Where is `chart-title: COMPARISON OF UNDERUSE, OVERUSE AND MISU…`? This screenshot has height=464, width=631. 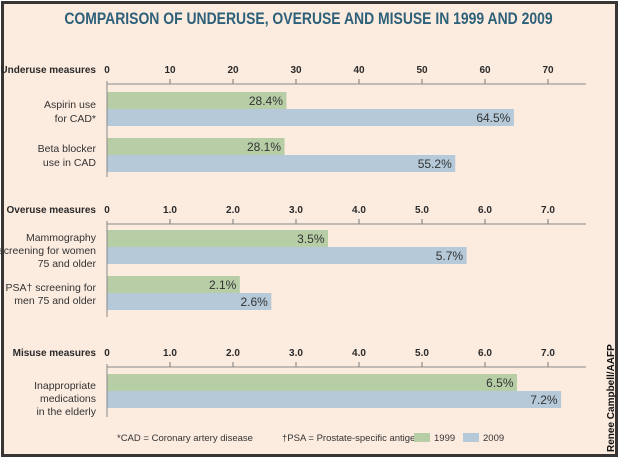 chart-title: COMPARISON OF UNDERUSE, OVERUSE AND MISU… is located at coordinates (308, 18).